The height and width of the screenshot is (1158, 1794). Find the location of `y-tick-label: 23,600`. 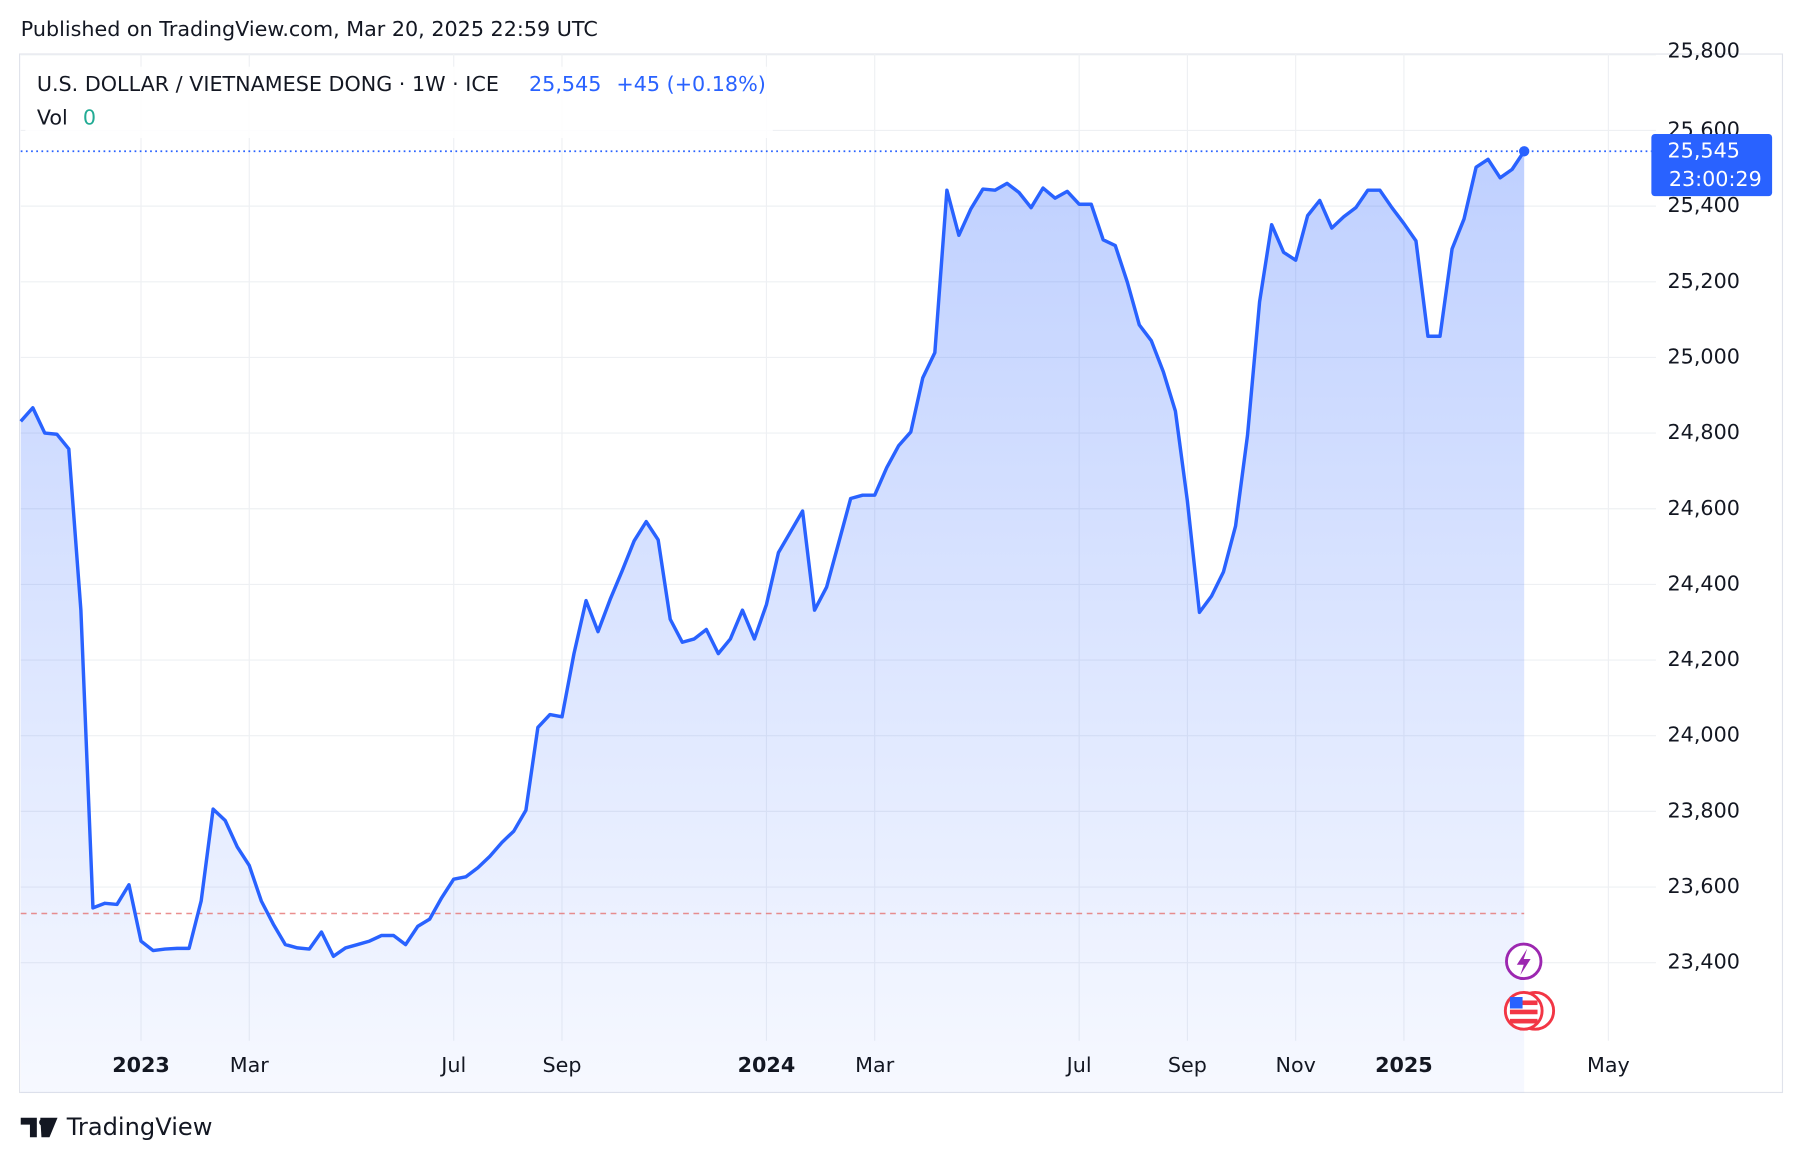

y-tick-label: 23,600 is located at coordinates (1704, 886).